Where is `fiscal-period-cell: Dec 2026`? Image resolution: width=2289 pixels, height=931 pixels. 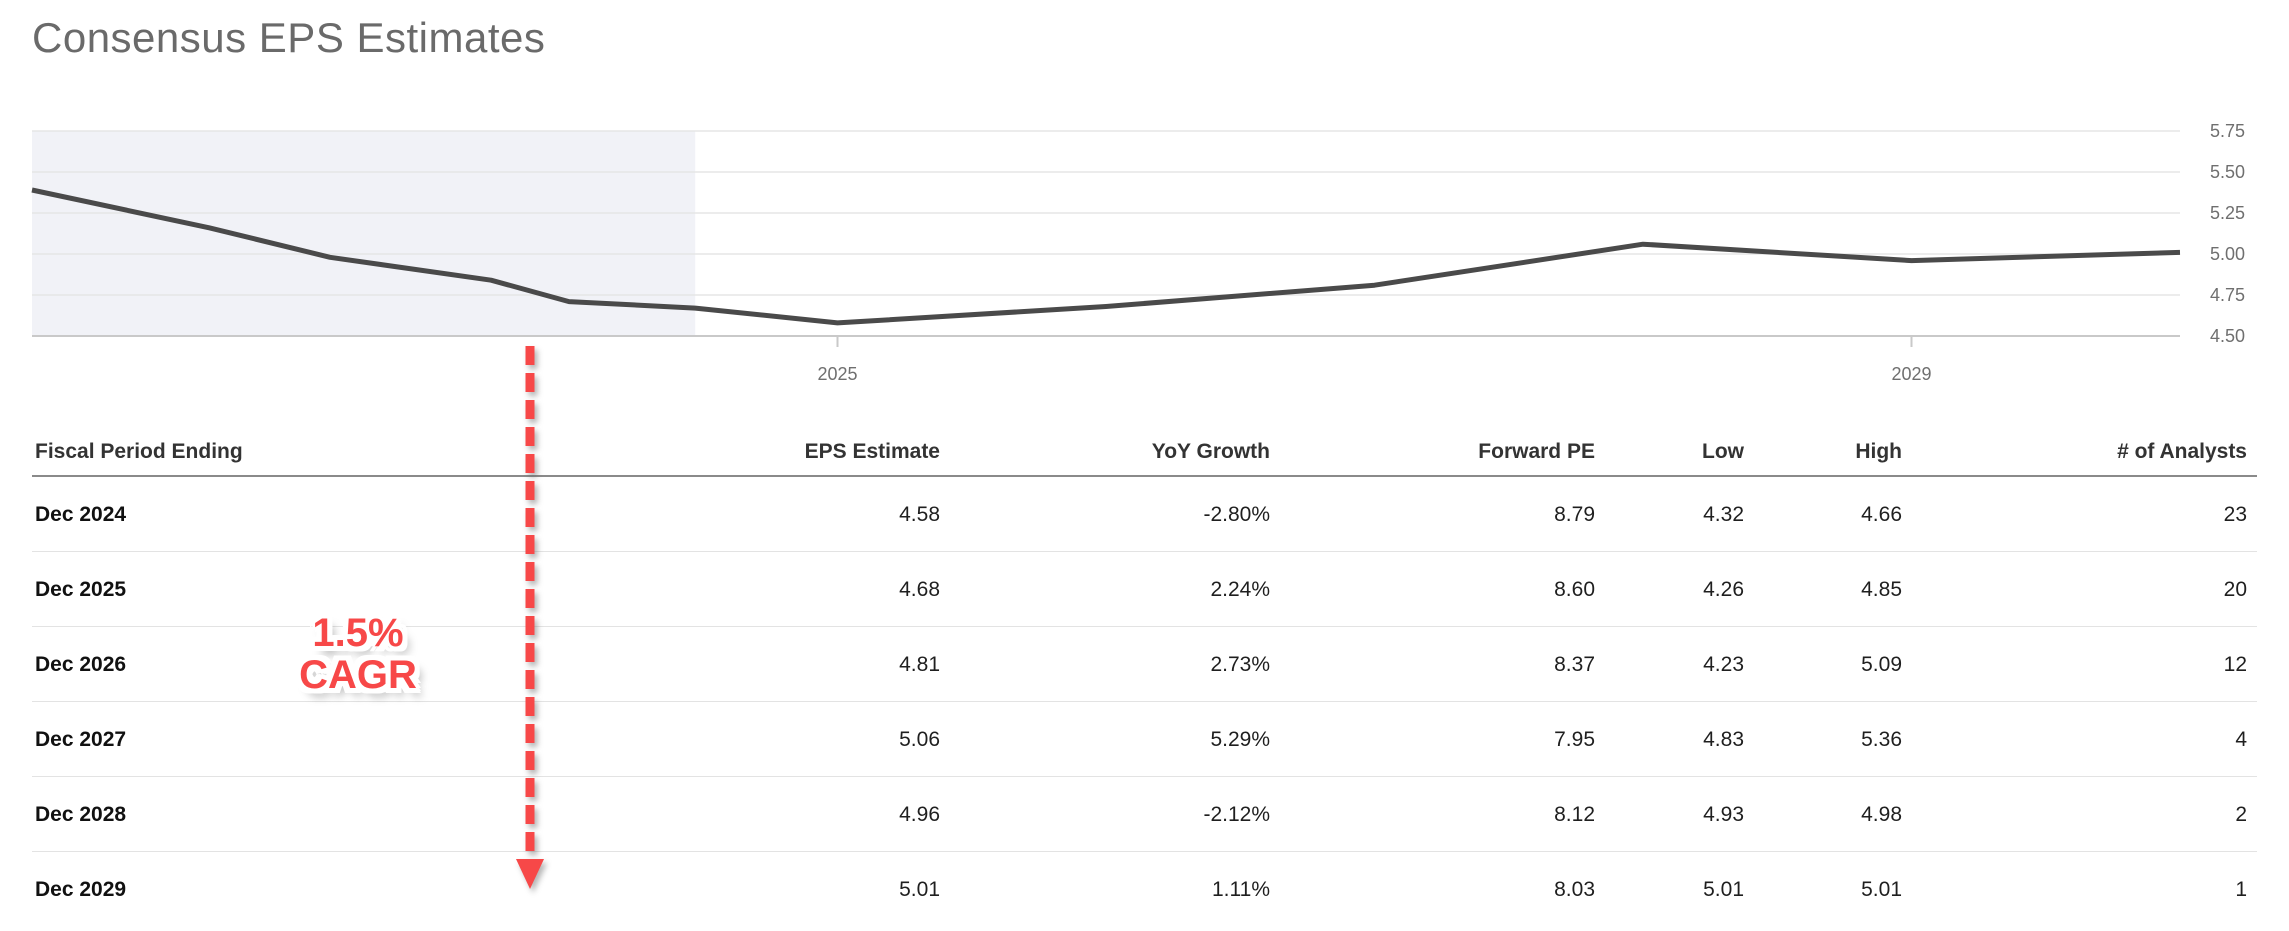
fiscal-period-cell: Dec 2026 is located at coordinates (81, 664).